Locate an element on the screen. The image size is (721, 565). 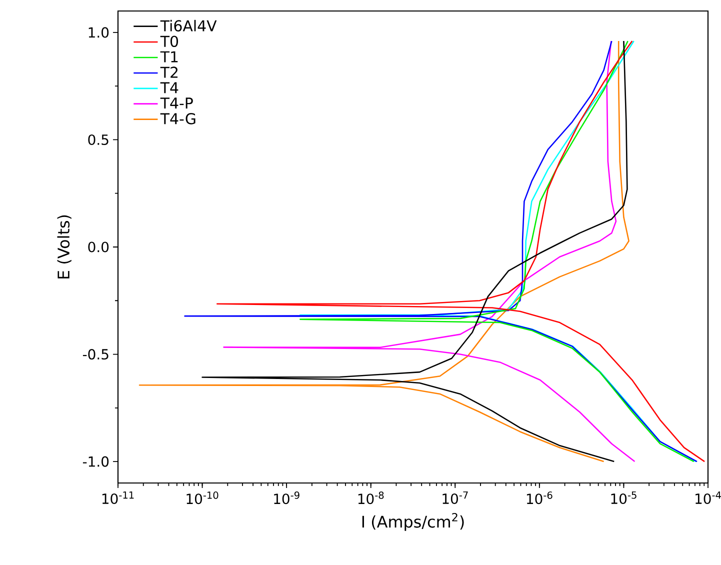
legend-label: T4 is located at coordinates (169, 88).